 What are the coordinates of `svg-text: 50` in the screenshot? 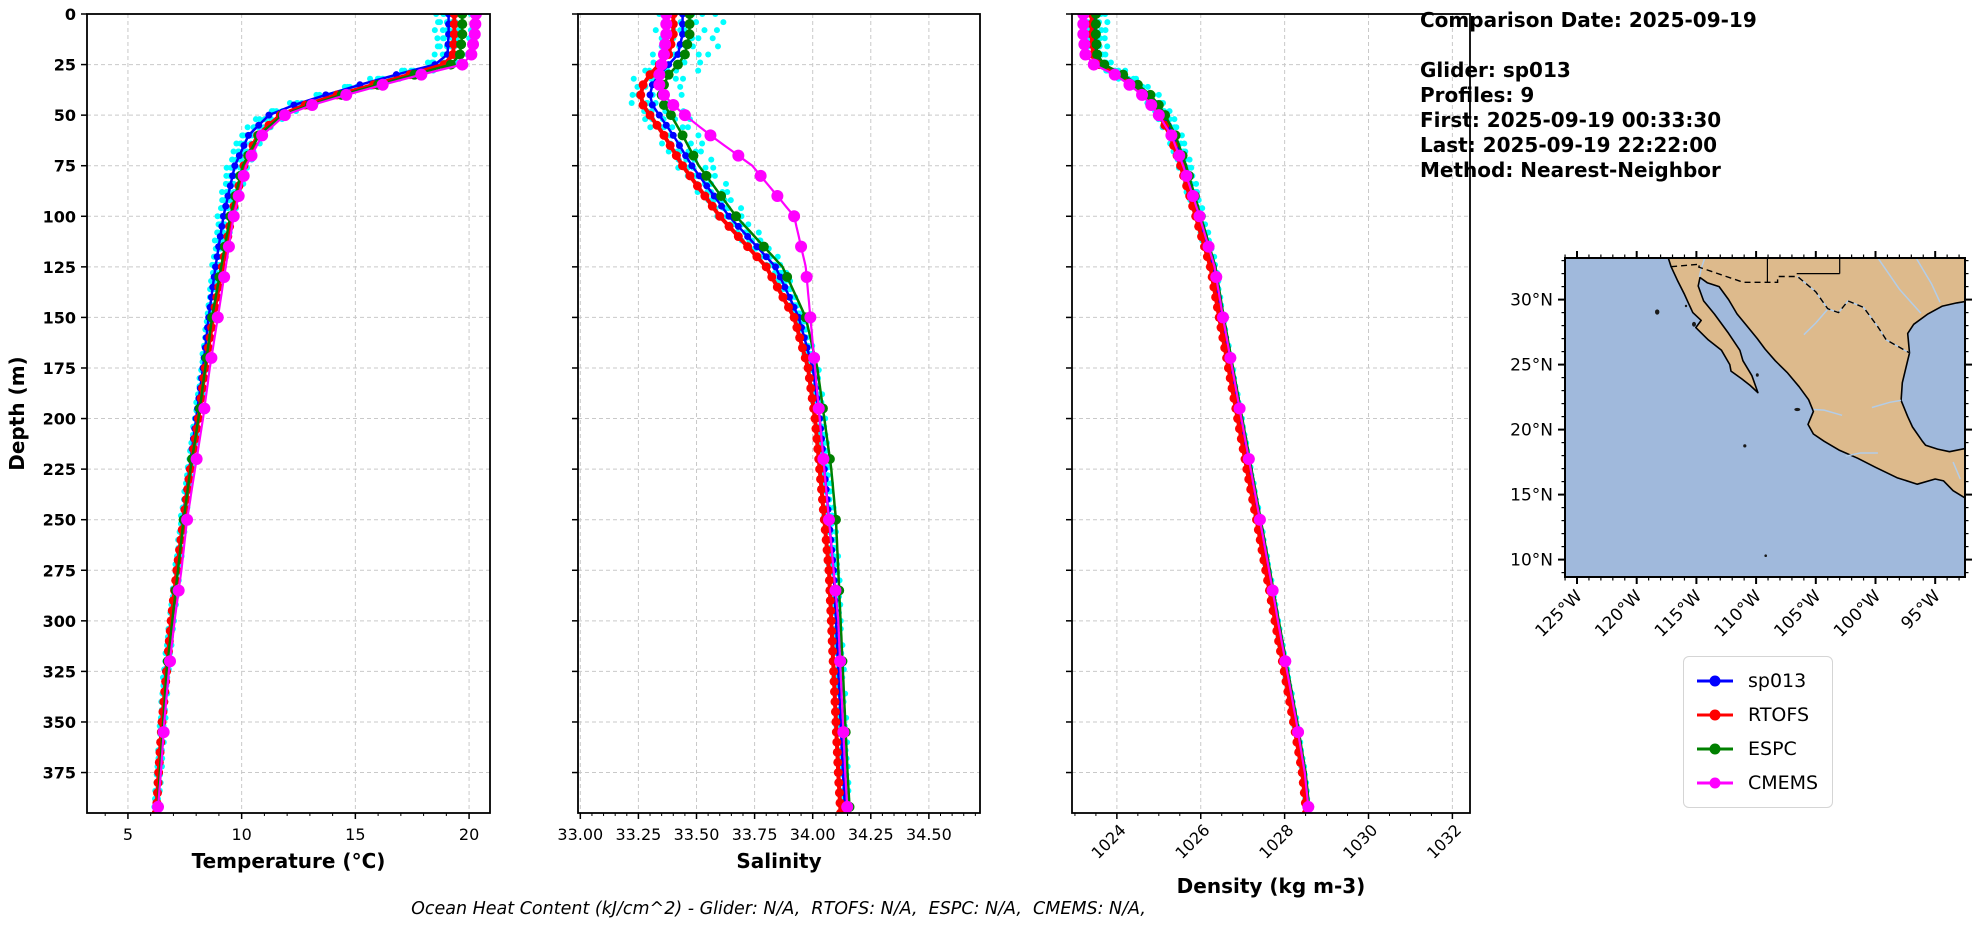 It's located at (65, 115).